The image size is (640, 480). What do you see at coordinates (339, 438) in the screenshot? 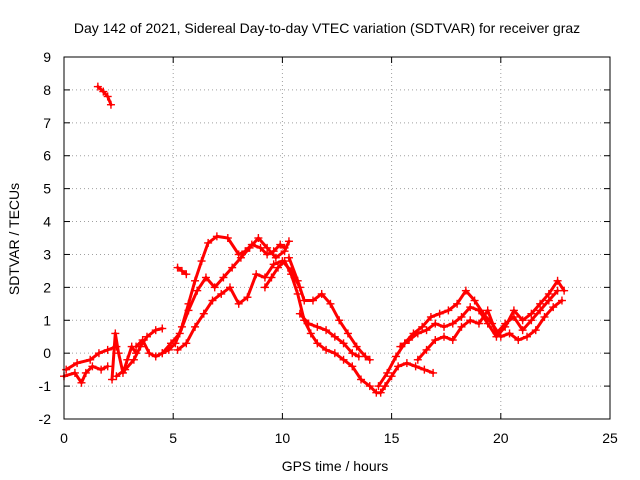
I see `x-tick-labels: 0 5 10 15 20 25` at bounding box center [339, 438].